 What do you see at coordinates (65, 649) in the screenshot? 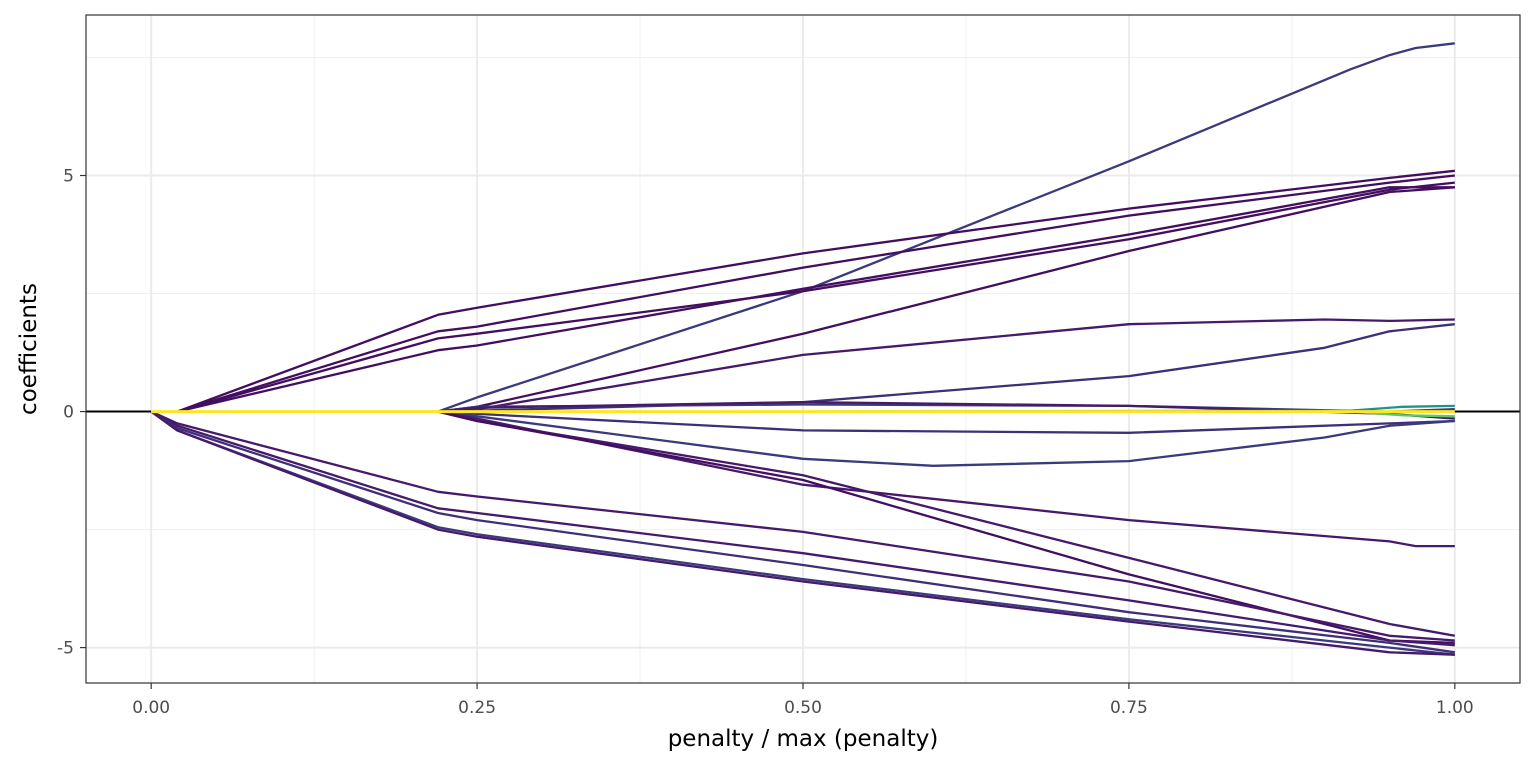
I see `y-tick-label: -5` at bounding box center [65, 649].